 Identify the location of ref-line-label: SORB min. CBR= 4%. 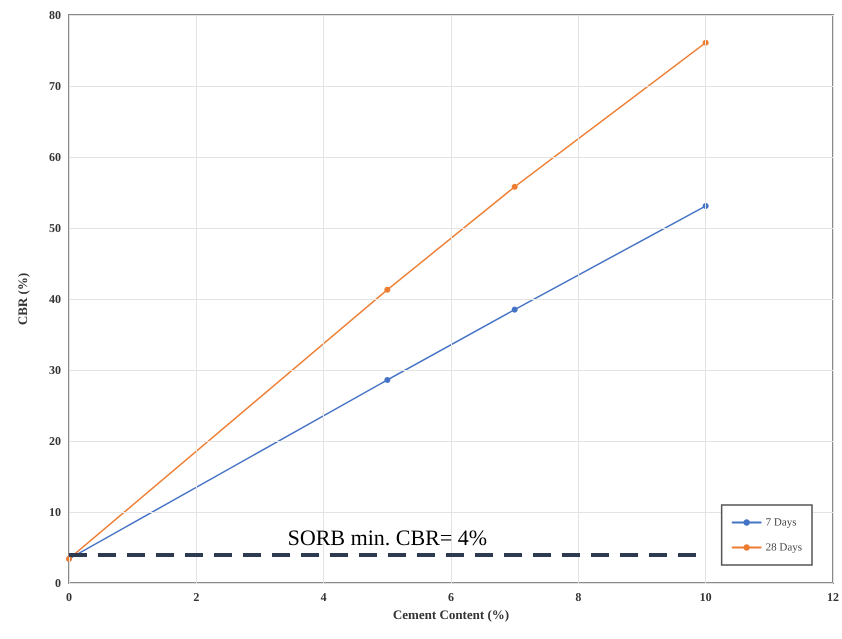
(388, 537).